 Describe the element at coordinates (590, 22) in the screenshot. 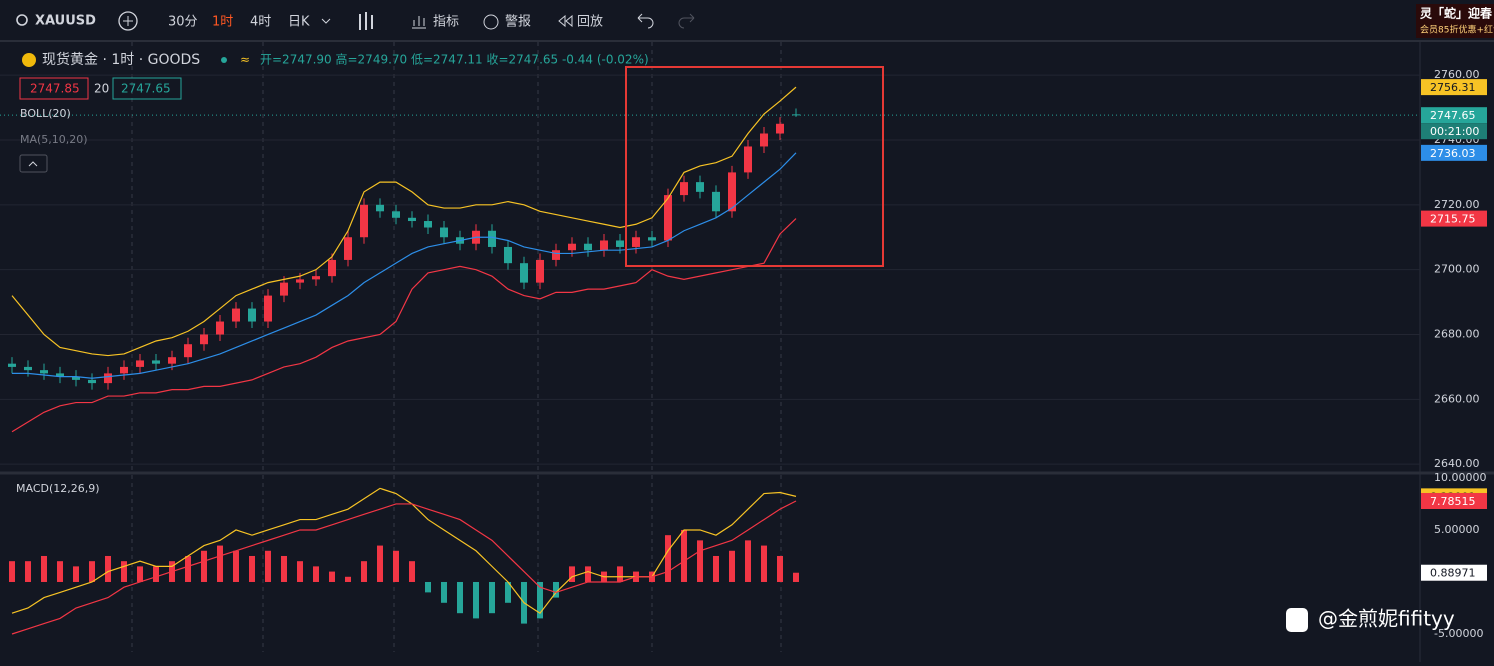

I see `button: 回放` at that location.